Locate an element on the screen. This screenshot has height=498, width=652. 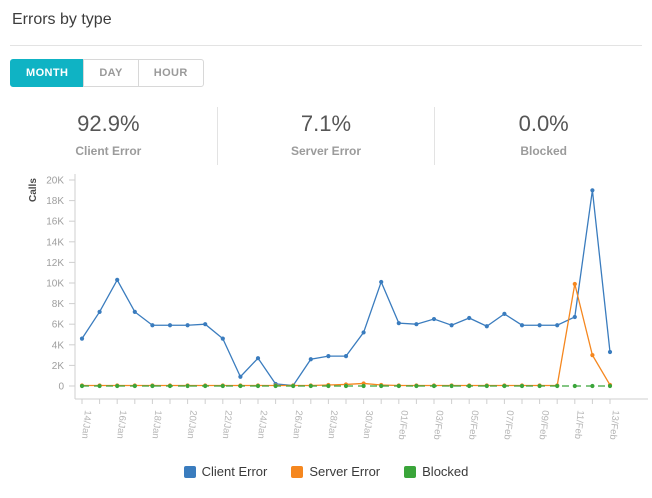
chart-legend: Client Error Server Error Blocked is located at coordinates (326, 471).